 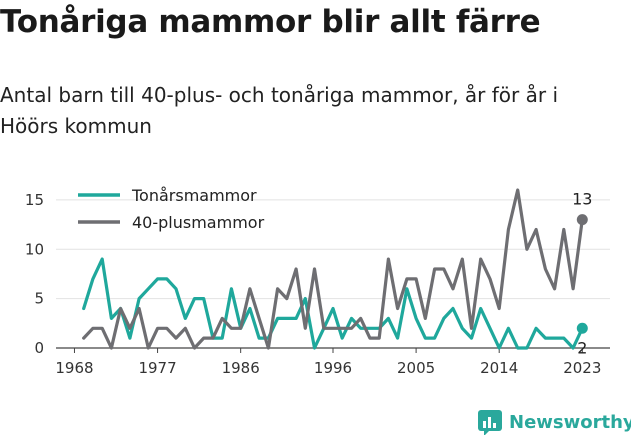 I want to click on y-tick-label: 15, so click(x=34, y=200).